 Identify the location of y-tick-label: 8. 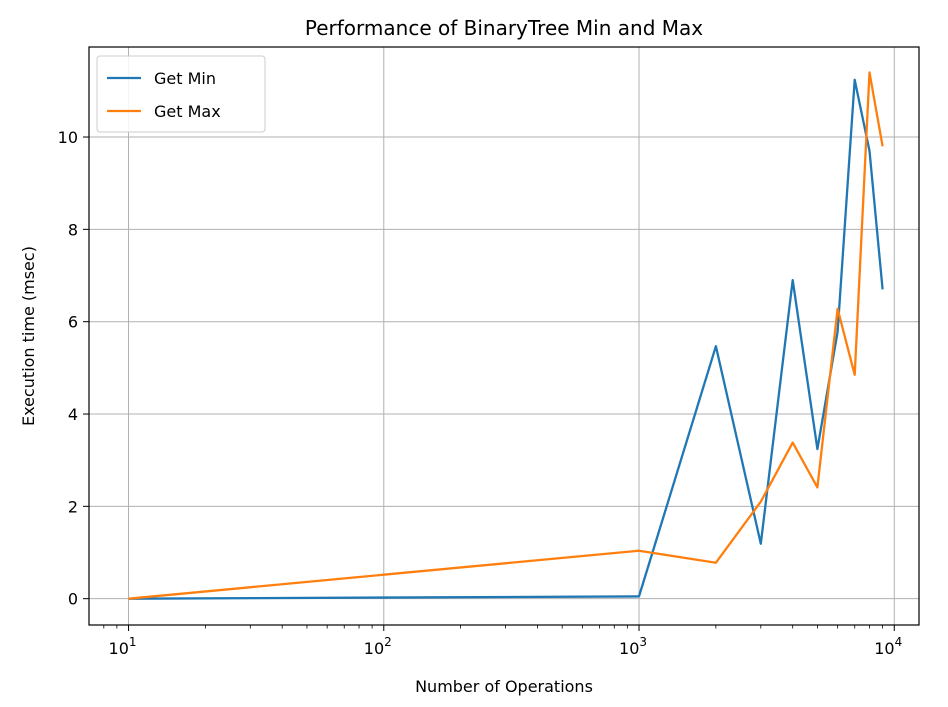
(73, 229).